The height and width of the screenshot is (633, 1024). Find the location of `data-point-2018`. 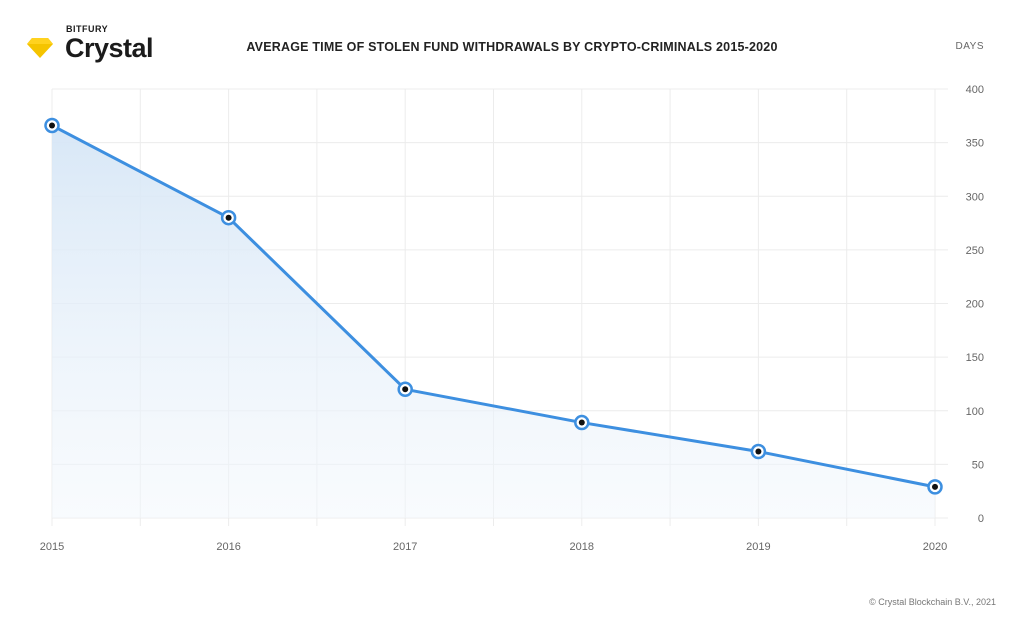

data-point-2018 is located at coordinates (582, 422).